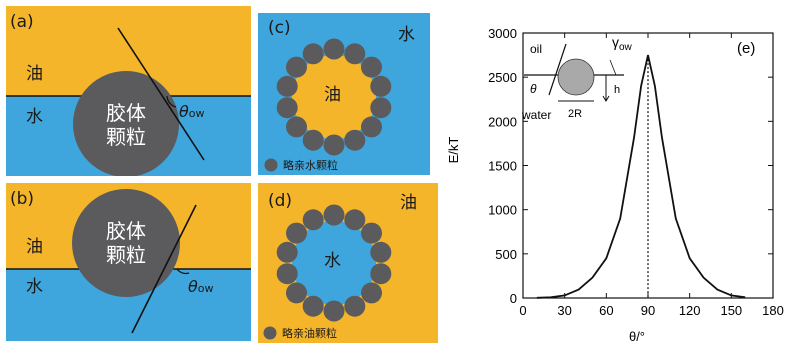 The width and height of the screenshot is (795, 347). I want to click on x-tick-label: 30, so click(564, 310).